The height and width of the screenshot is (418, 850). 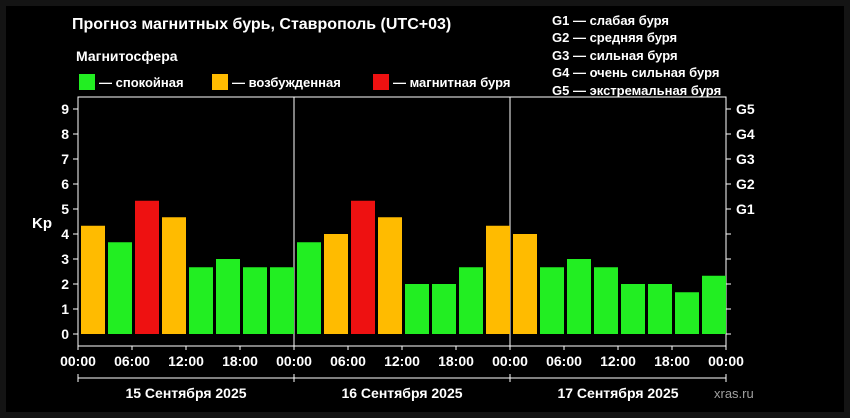 I want to click on legend-item-active: — возбужденная, so click(x=276, y=82).